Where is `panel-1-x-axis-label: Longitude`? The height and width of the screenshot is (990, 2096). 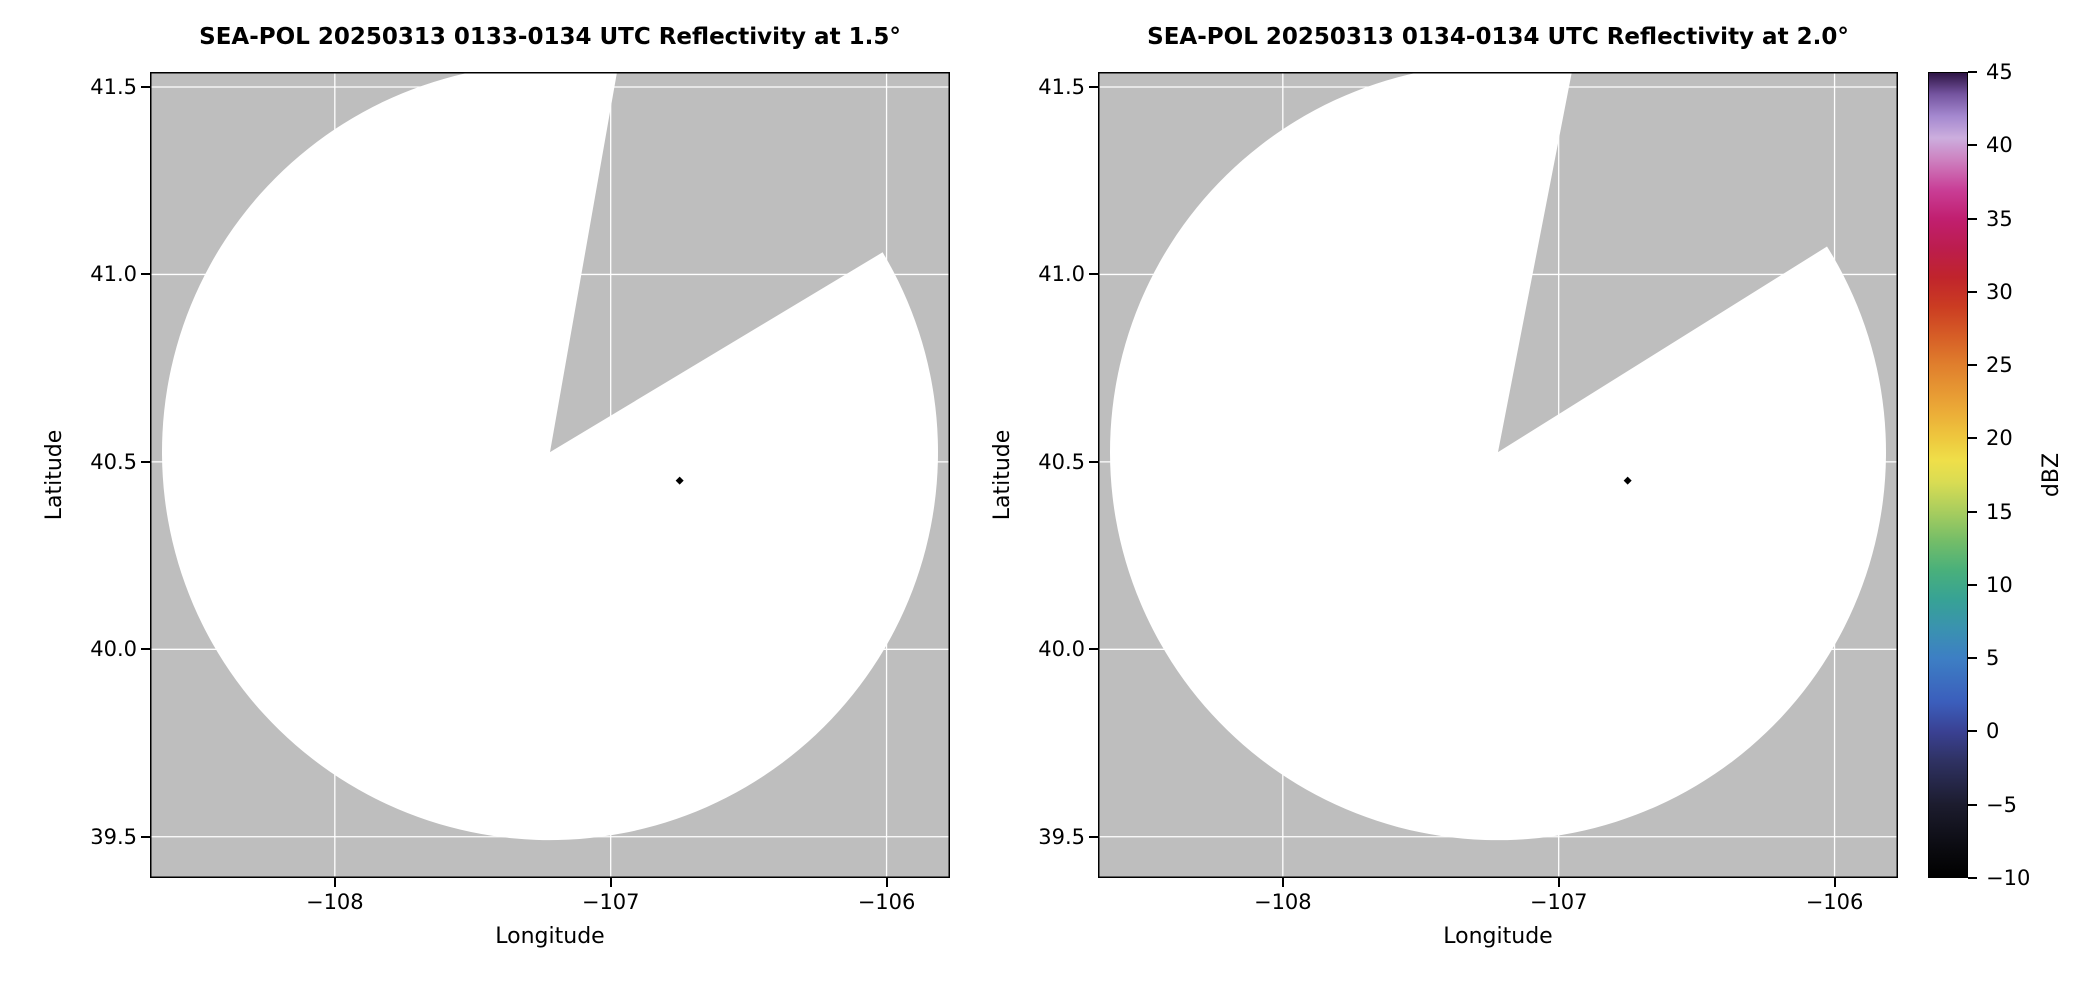
panel-1-x-axis-label: Longitude is located at coordinates (550, 936).